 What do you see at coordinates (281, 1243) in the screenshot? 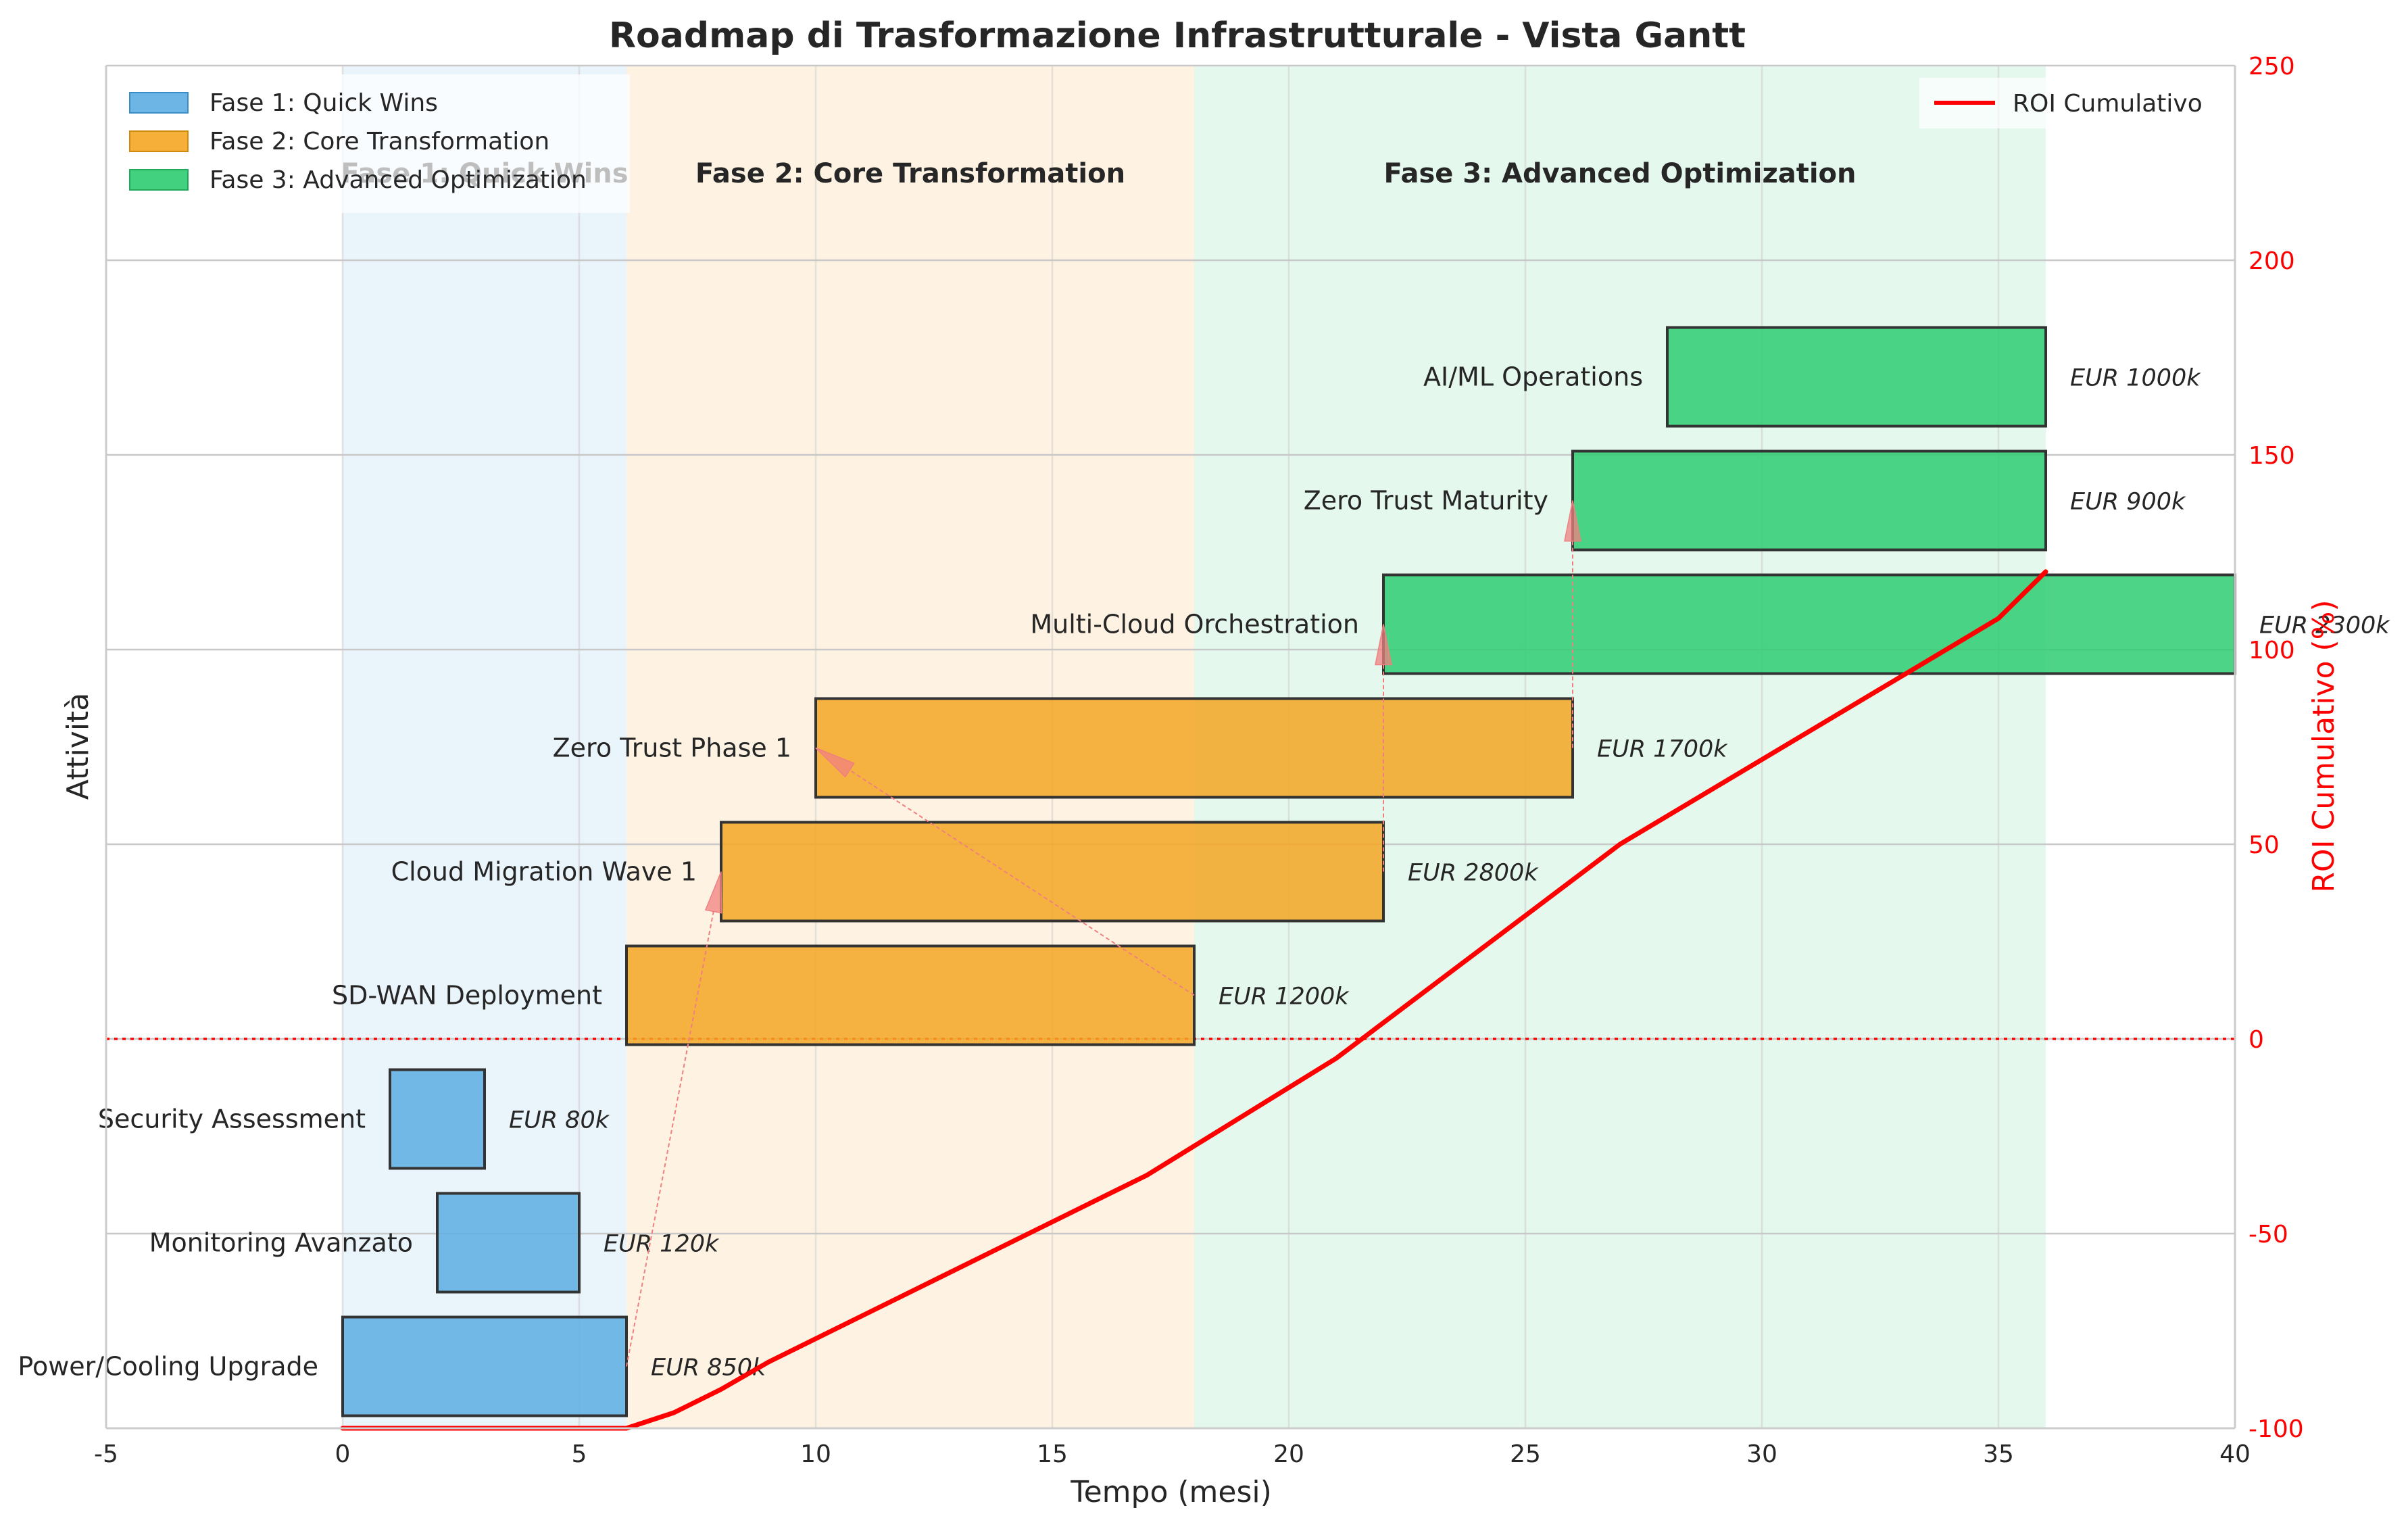
I see `task-label-monitoring-avanzato: Monitoring Avanzato` at bounding box center [281, 1243].